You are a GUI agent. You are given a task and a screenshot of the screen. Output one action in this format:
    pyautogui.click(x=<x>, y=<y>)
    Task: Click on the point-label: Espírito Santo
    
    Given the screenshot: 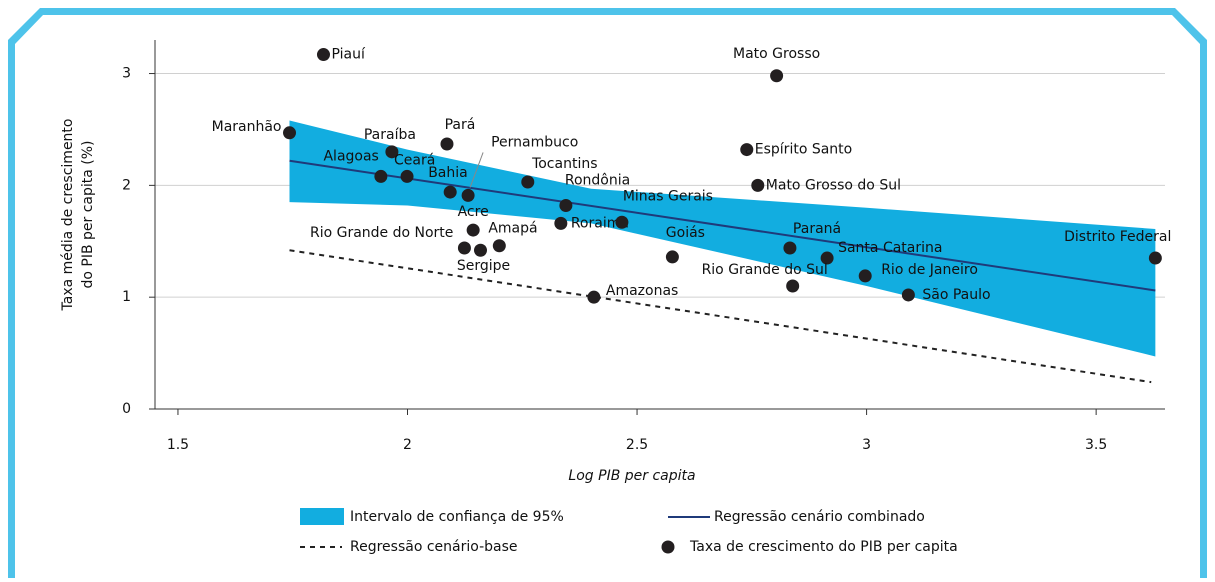 What is the action you would take?
    pyautogui.click(x=803, y=150)
    